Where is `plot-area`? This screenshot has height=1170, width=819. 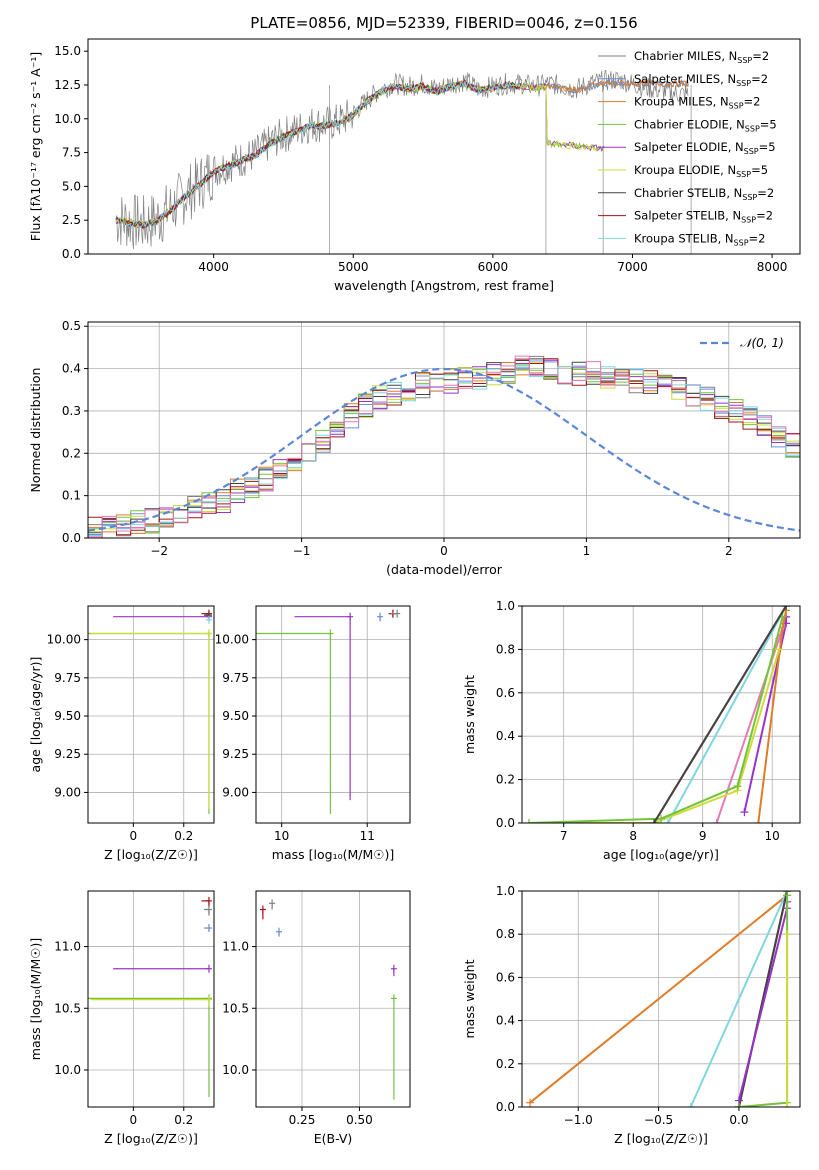
plot-area is located at coordinates (333, 999).